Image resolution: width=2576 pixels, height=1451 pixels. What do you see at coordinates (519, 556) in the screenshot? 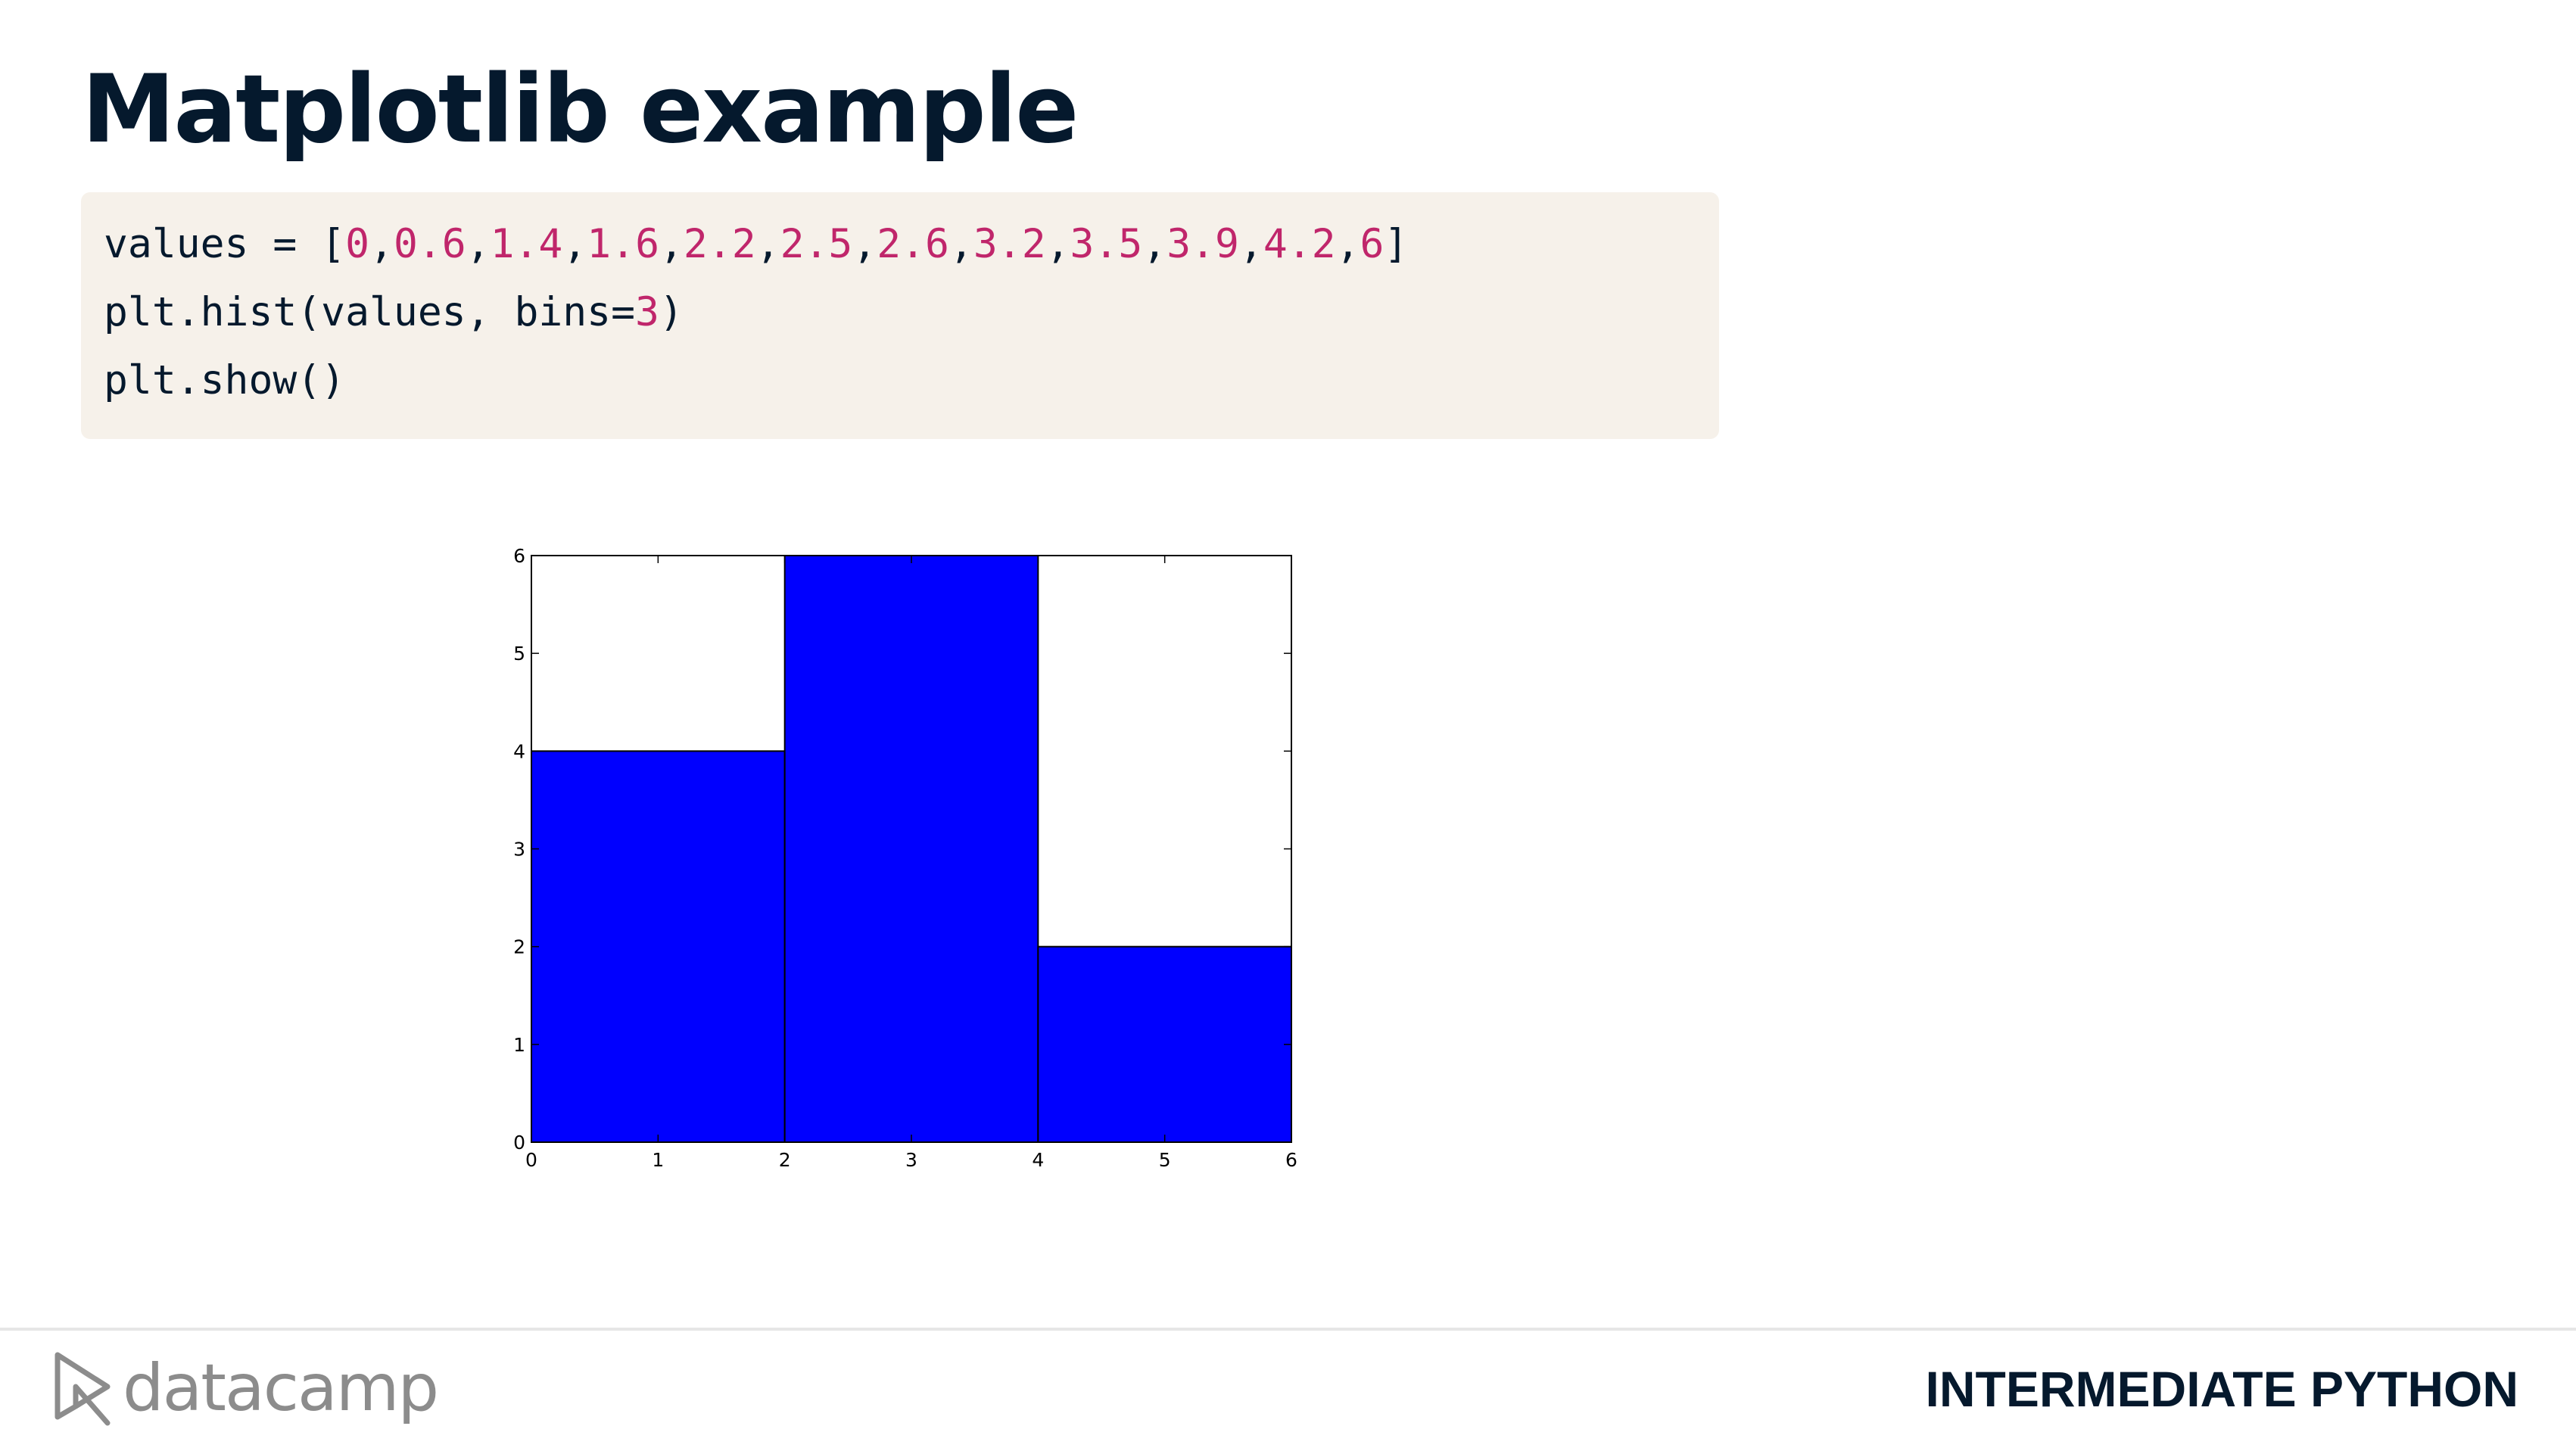
I see `y-tick-label: 6` at bounding box center [519, 556].